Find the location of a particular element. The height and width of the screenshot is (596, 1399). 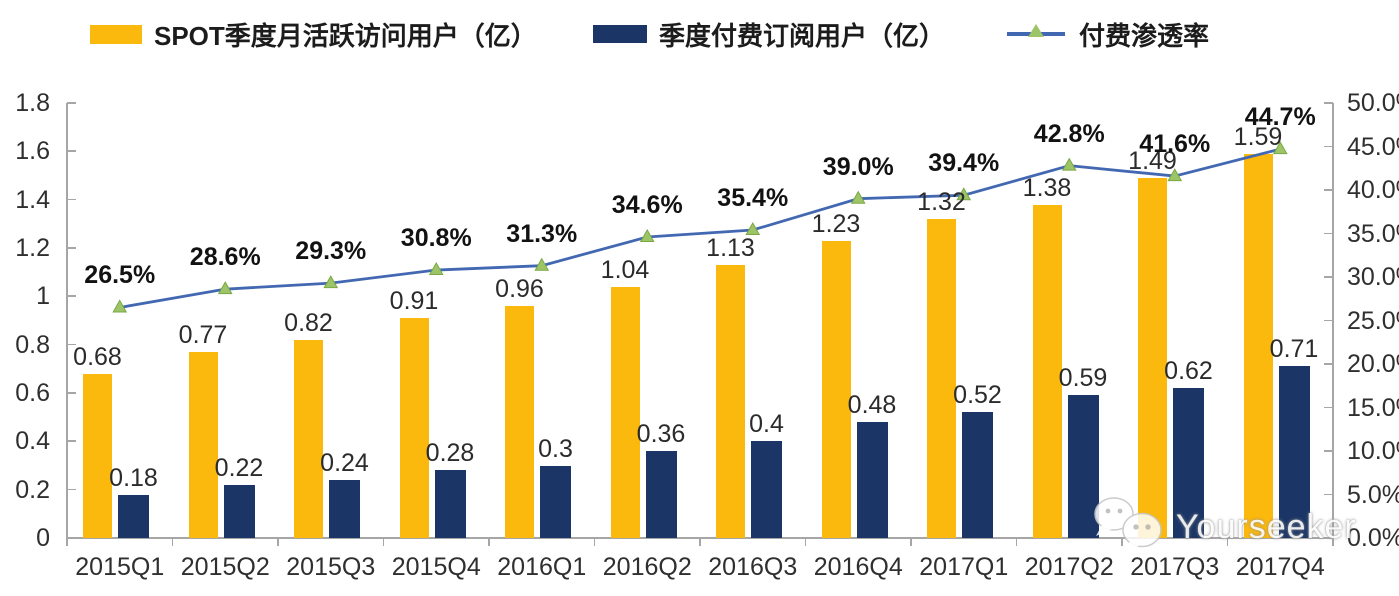

x-axis-category-label: 2016Q4 is located at coordinates (858, 567).